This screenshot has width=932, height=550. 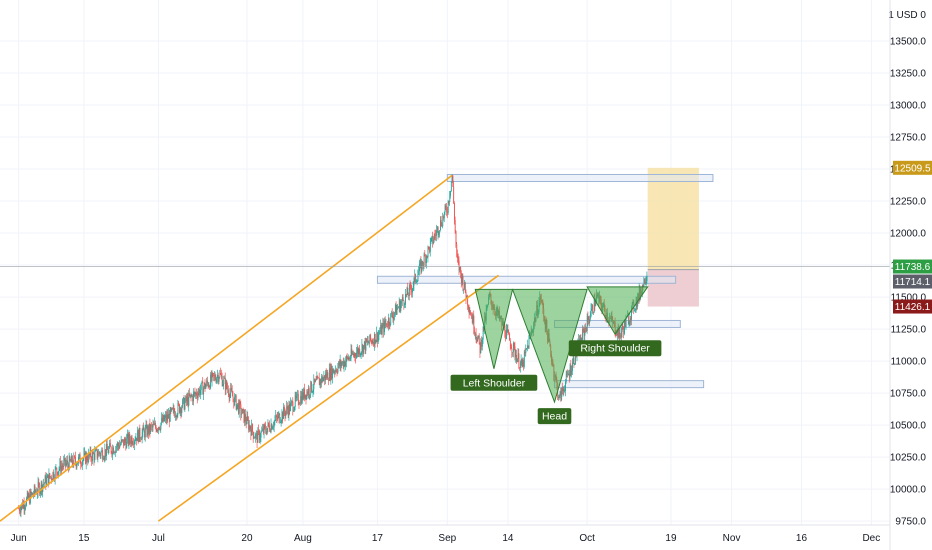 I want to click on x-tick-label: Oct, so click(x=587, y=538).